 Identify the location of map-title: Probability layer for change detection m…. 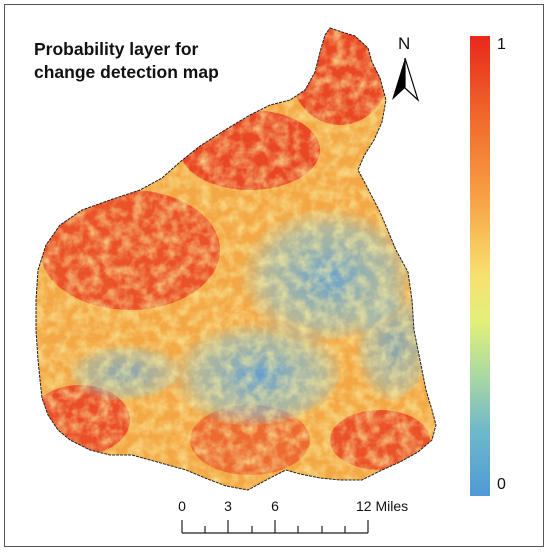
(126, 61).